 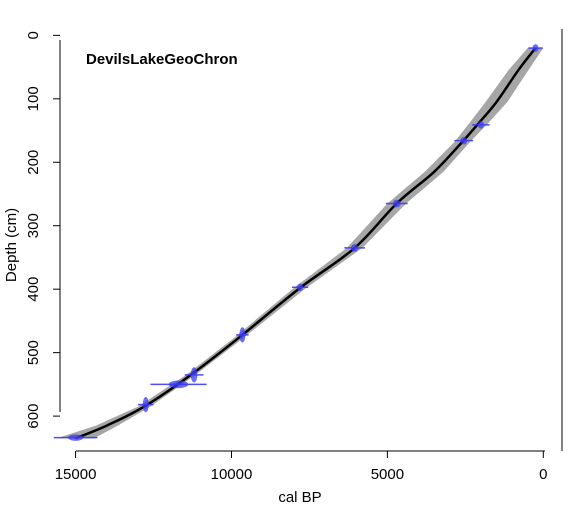 What do you see at coordinates (33, 352) in the screenshot?
I see `y-tick-label: 500` at bounding box center [33, 352].